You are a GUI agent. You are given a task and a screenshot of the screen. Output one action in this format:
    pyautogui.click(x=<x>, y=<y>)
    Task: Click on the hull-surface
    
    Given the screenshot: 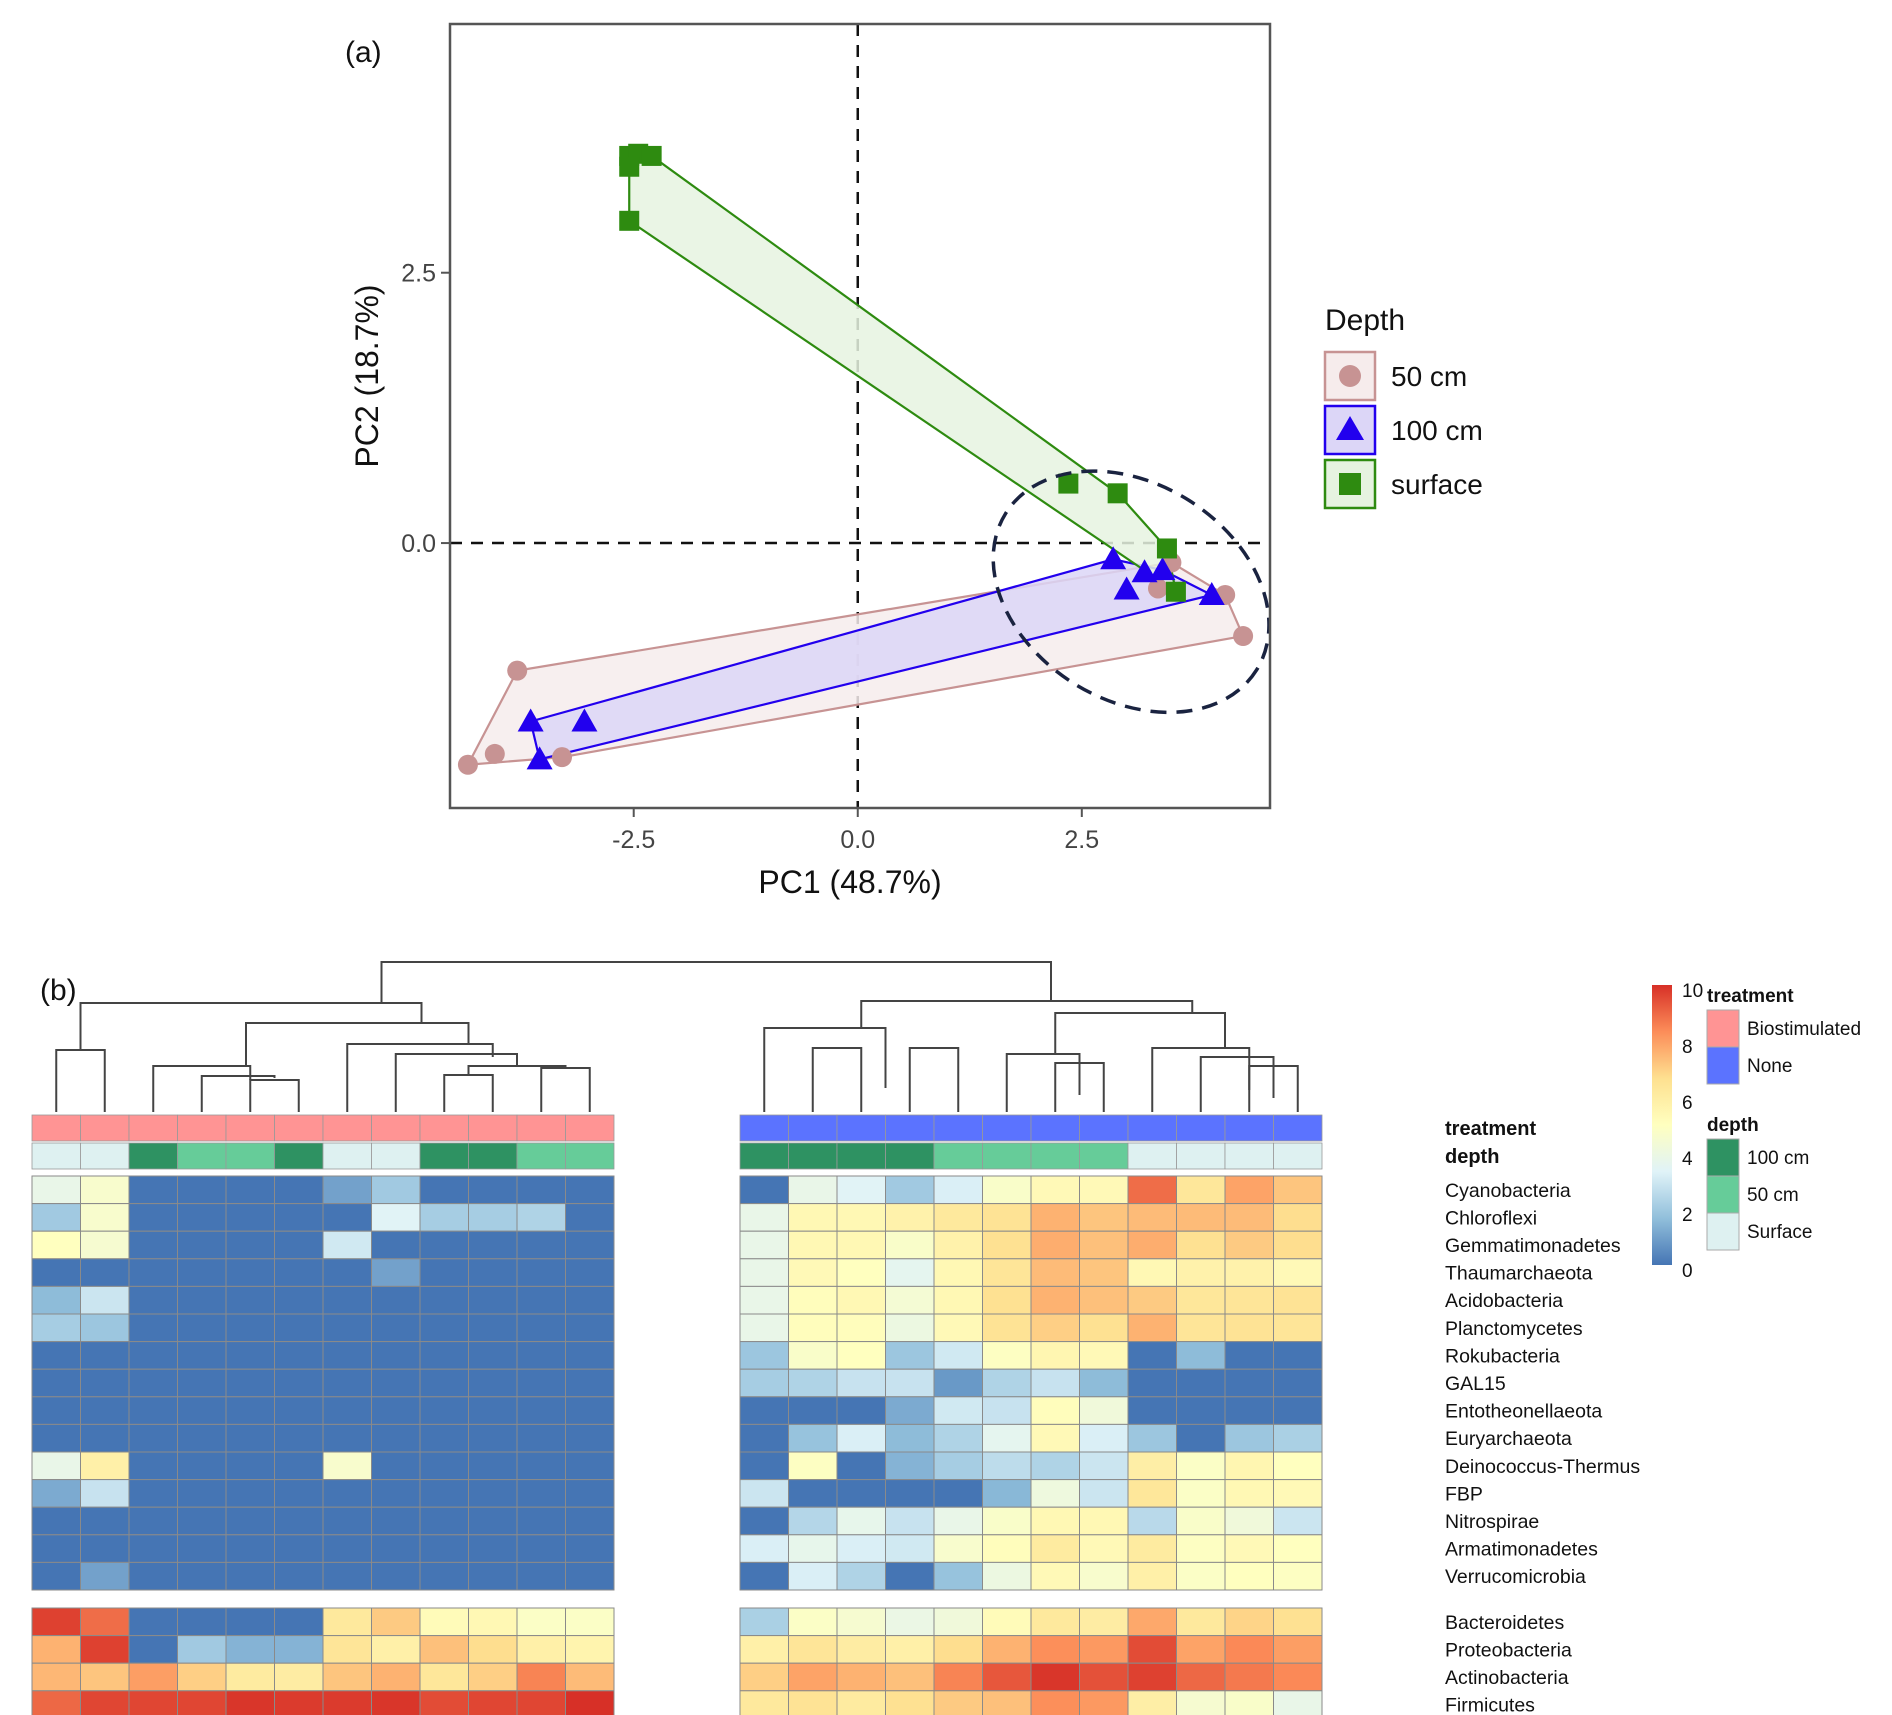 What is the action you would take?
    pyautogui.click(x=903, y=373)
    